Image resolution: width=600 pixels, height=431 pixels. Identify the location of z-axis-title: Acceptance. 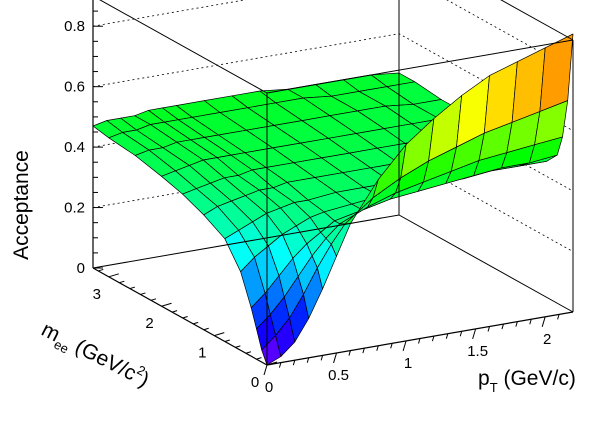
(21, 205).